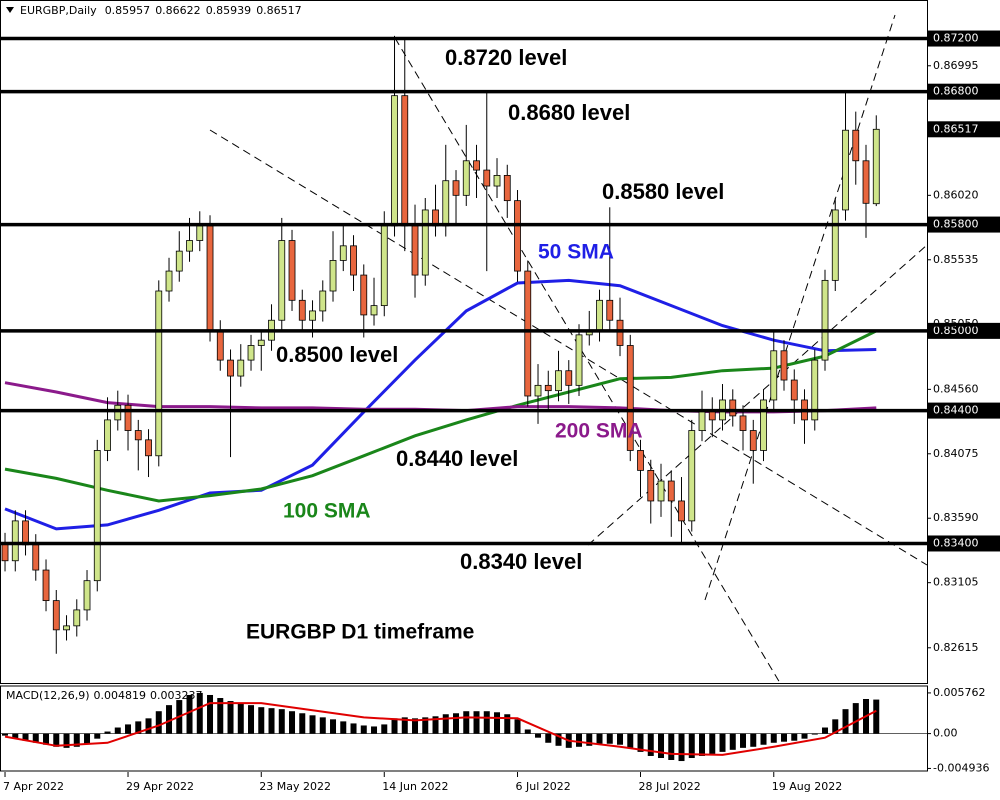 The width and height of the screenshot is (1000, 800). Describe the element at coordinates (959, 692) in the screenshot. I see `y-tick-label: 0.005762` at that location.